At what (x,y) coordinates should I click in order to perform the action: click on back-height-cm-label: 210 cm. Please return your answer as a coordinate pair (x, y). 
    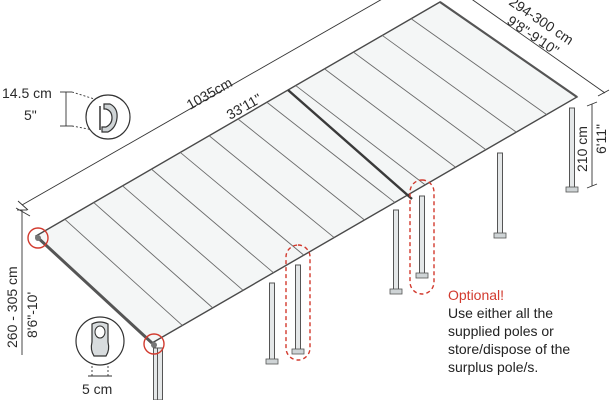
    Looking at the image, I should click on (582, 149).